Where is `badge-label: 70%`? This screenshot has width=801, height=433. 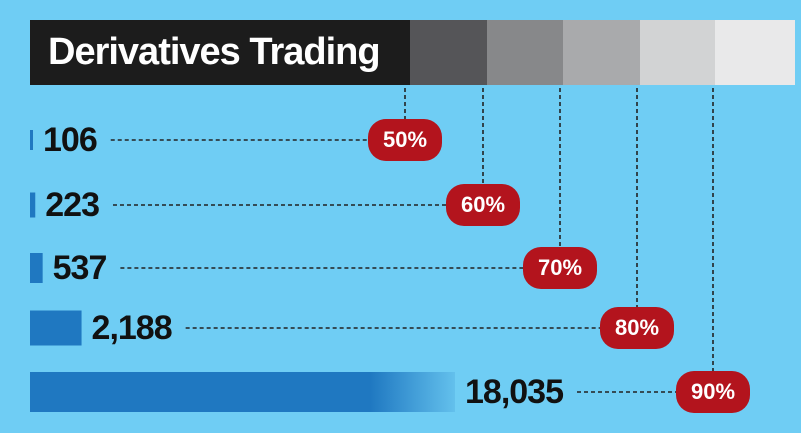
badge-label: 70% is located at coordinates (560, 267).